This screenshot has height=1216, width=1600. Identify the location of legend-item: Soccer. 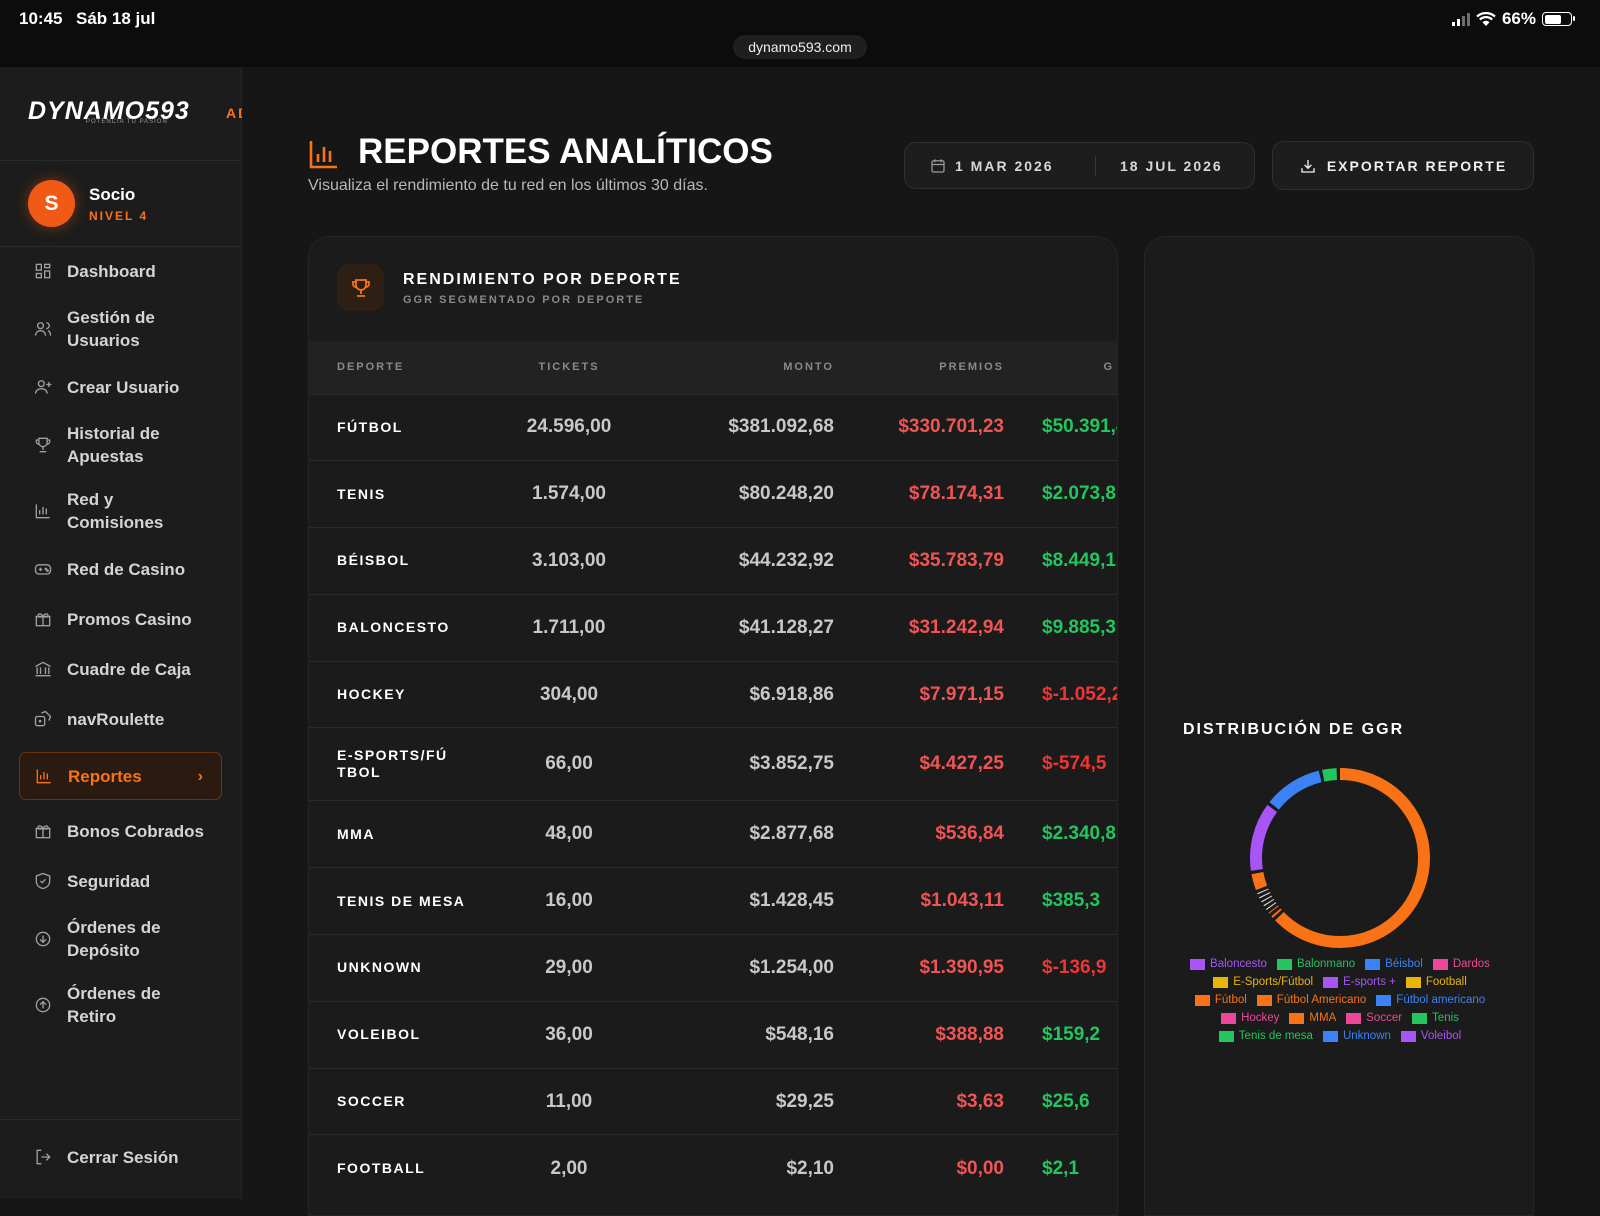
(1374, 1018).